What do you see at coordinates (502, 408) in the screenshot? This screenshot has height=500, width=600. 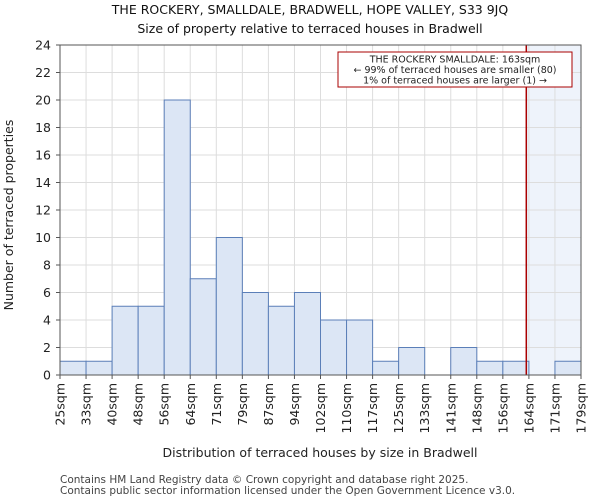 I see `x-tick-label: 156sqm` at bounding box center [502, 408].